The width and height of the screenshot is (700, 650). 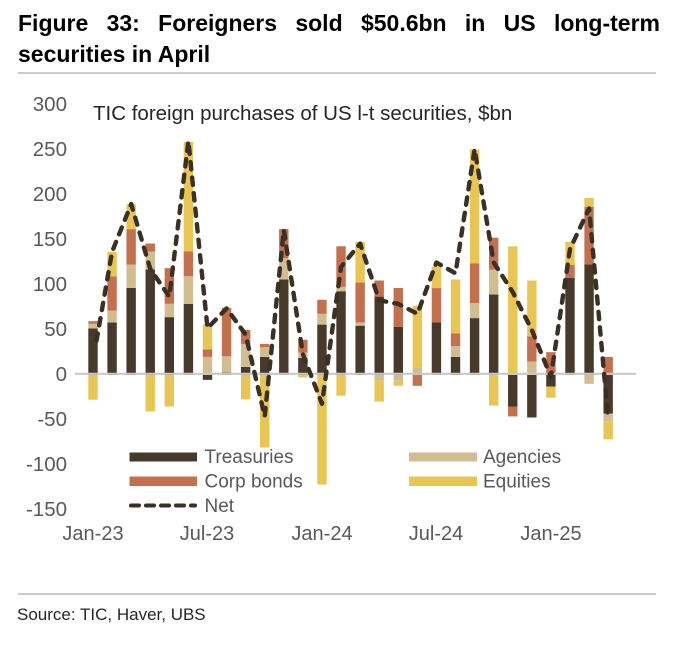 I want to click on svg-text: Agencies, so click(x=522, y=457).